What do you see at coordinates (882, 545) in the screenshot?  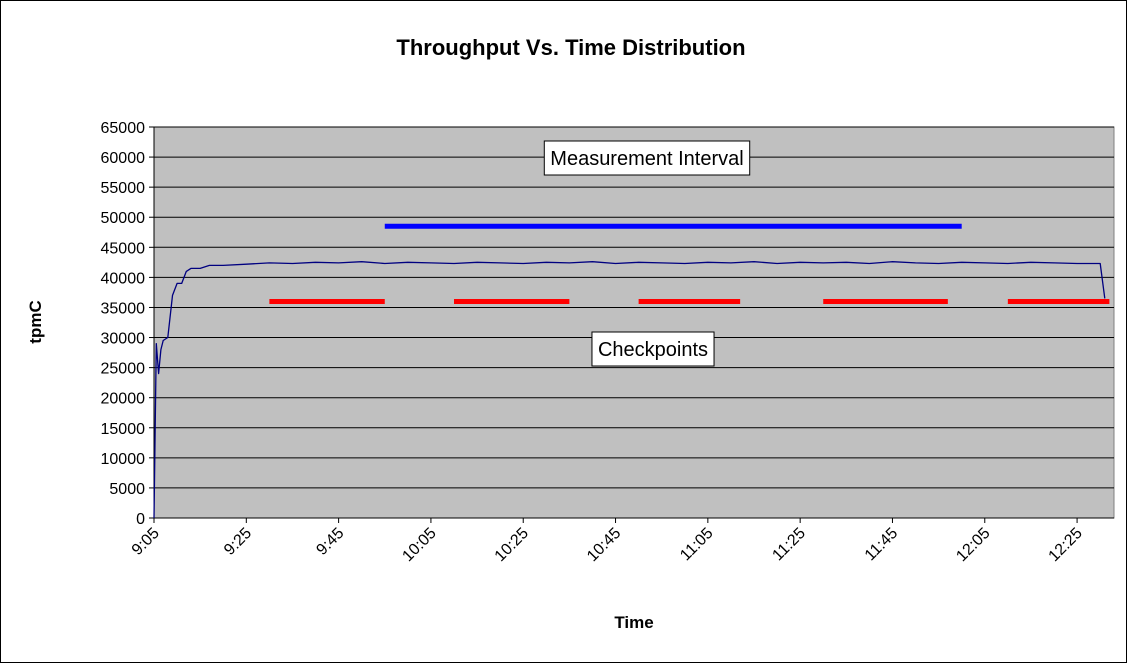 I see `x-tick-label: 11:45` at bounding box center [882, 545].